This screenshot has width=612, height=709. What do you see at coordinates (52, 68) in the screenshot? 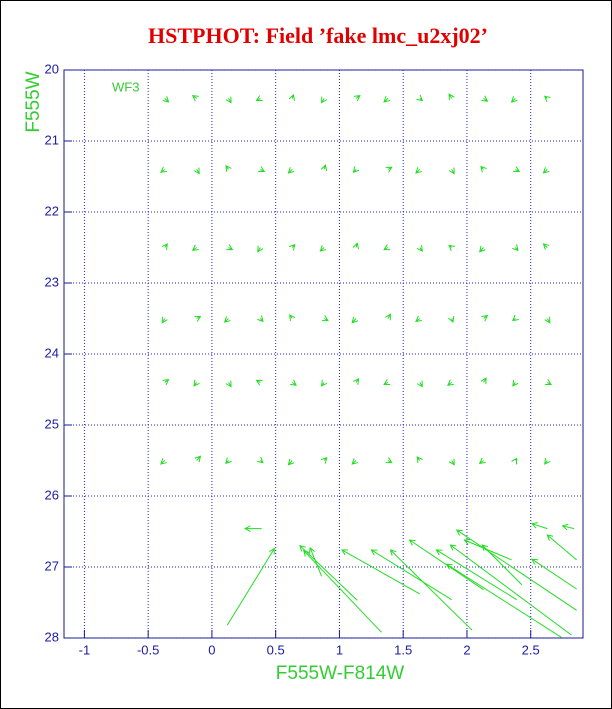
I see `y-tick-label: 20` at bounding box center [52, 68].